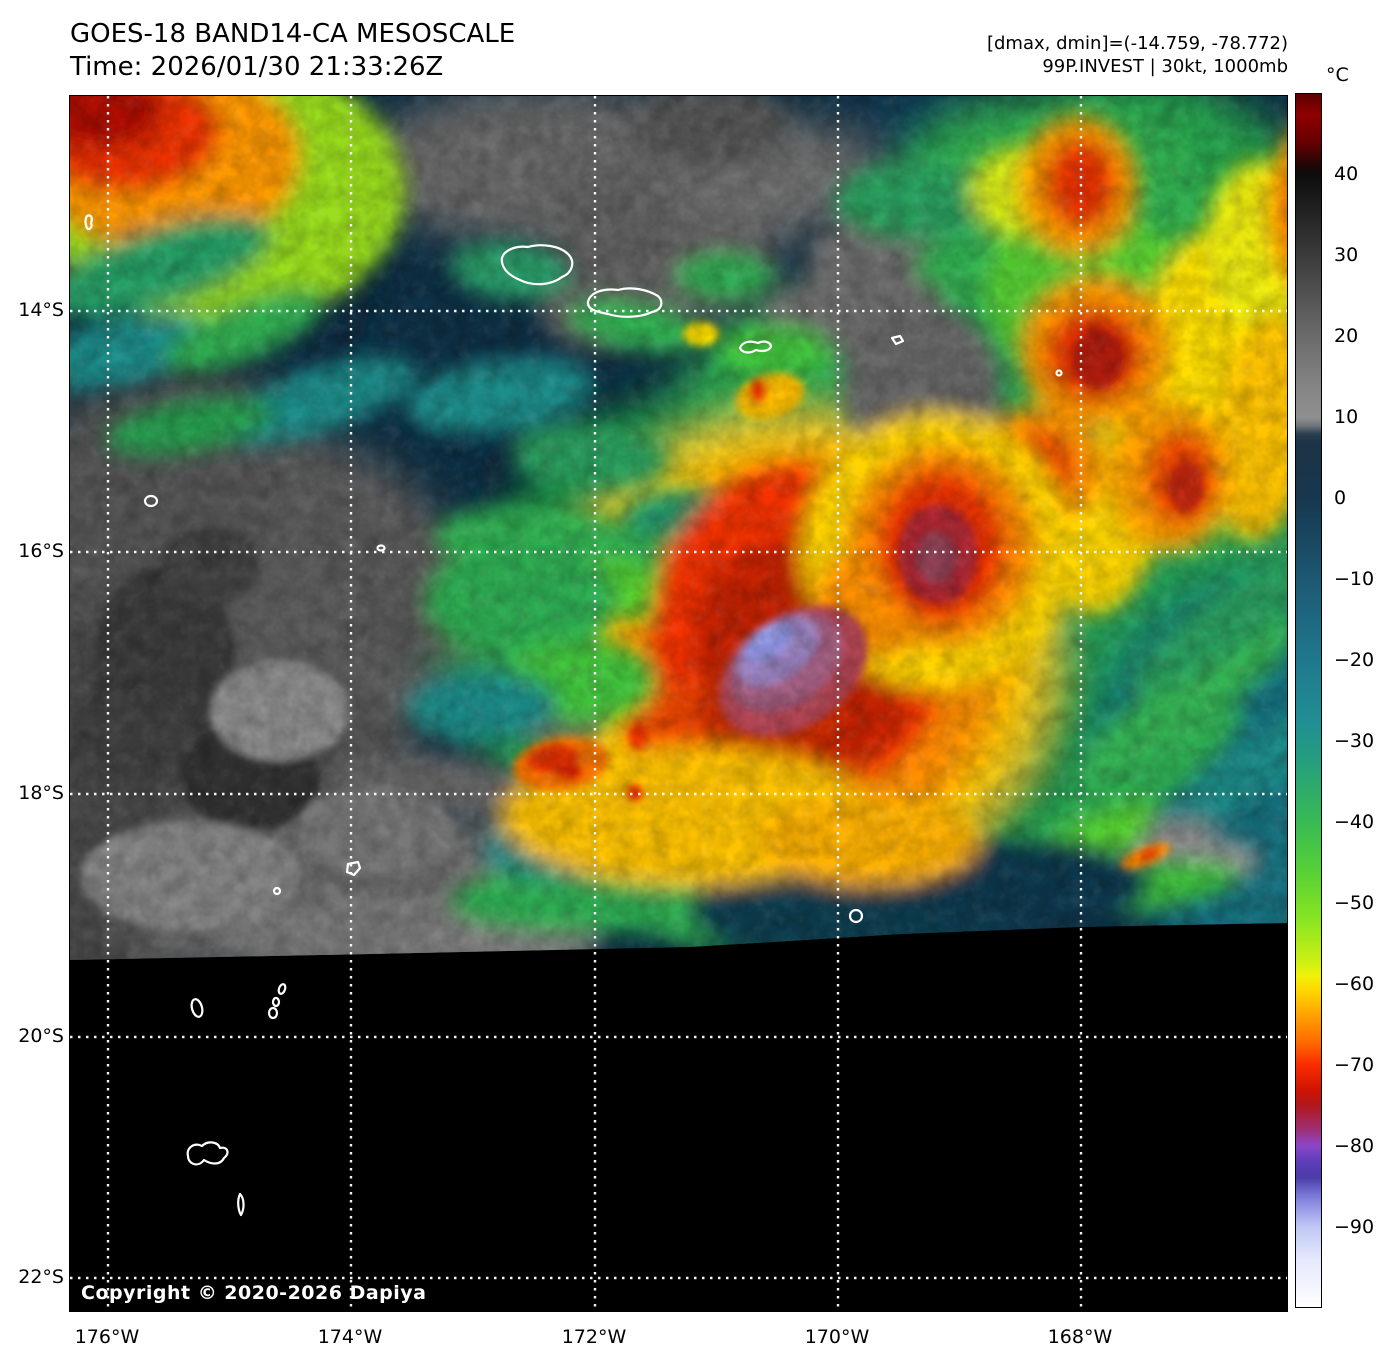 The image size is (1388, 1359). What do you see at coordinates (1346, 174) in the screenshot?
I see `colorbar-tick-label: 40` at bounding box center [1346, 174].